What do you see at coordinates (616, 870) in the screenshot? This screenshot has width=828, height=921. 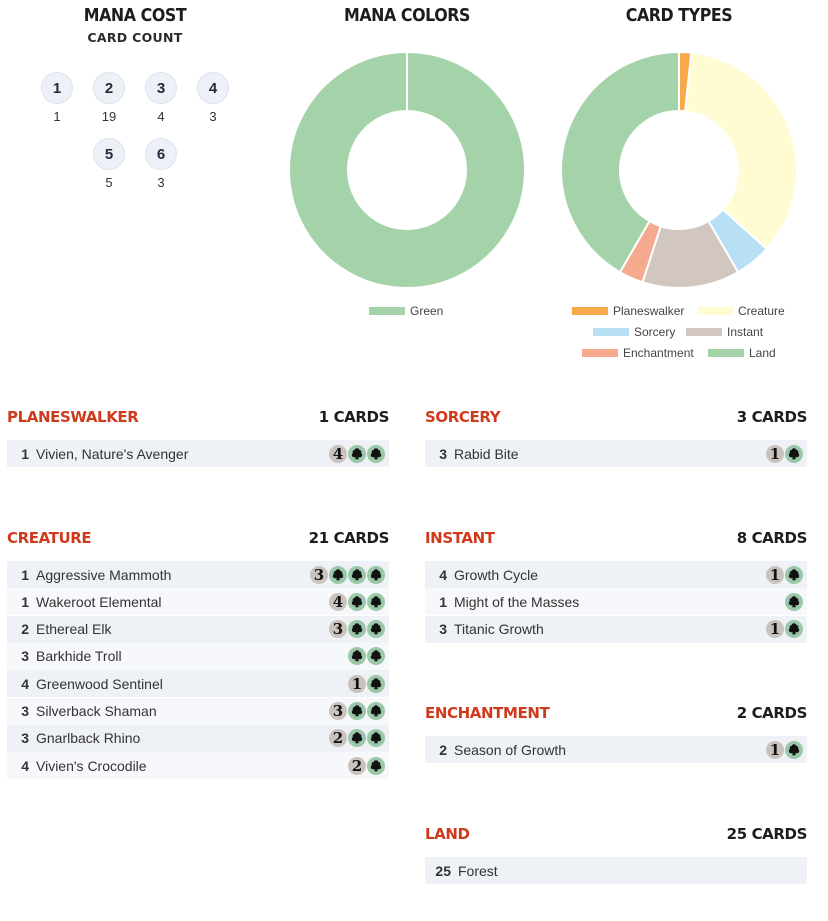 I see `card-row: 25 Forest` at bounding box center [616, 870].